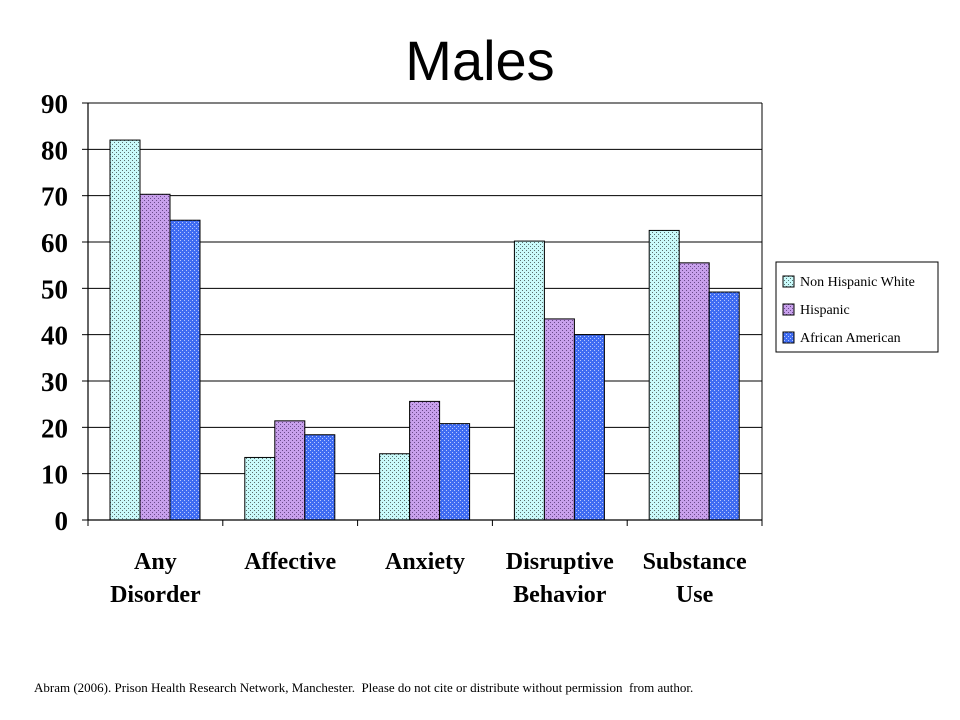 This screenshot has height=720, width=960. What do you see at coordinates (857, 282) in the screenshot?
I see `legend-label: Non Hispanic White` at bounding box center [857, 282].